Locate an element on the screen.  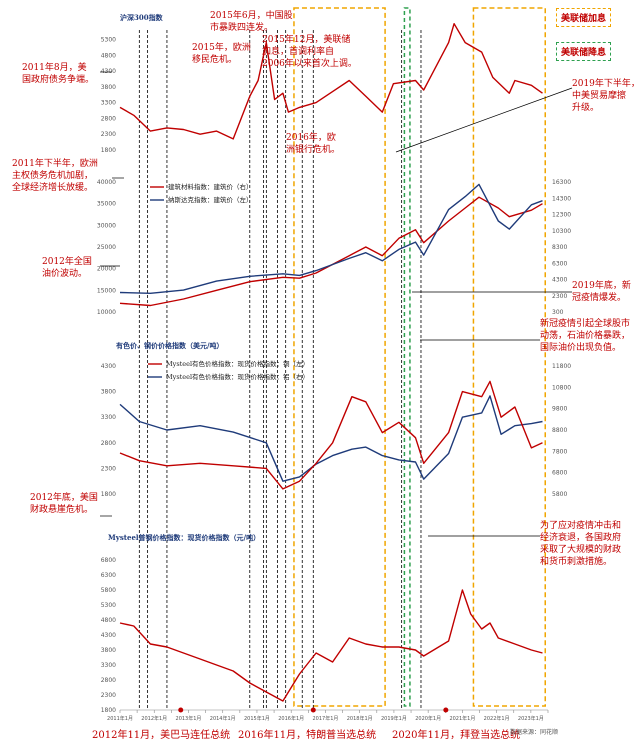
annotation-fiscal-cliff: 2012年底，美国 财政悬崖危机。 is located at coordinates (64, 504).